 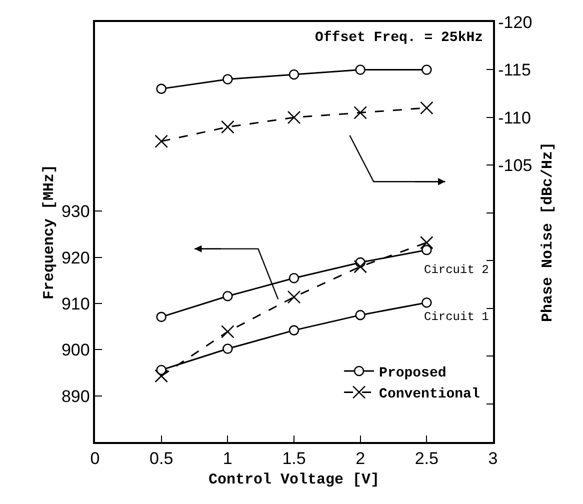 I want to click on annotation: Offset Freq. = 25kHz, so click(x=399, y=38).